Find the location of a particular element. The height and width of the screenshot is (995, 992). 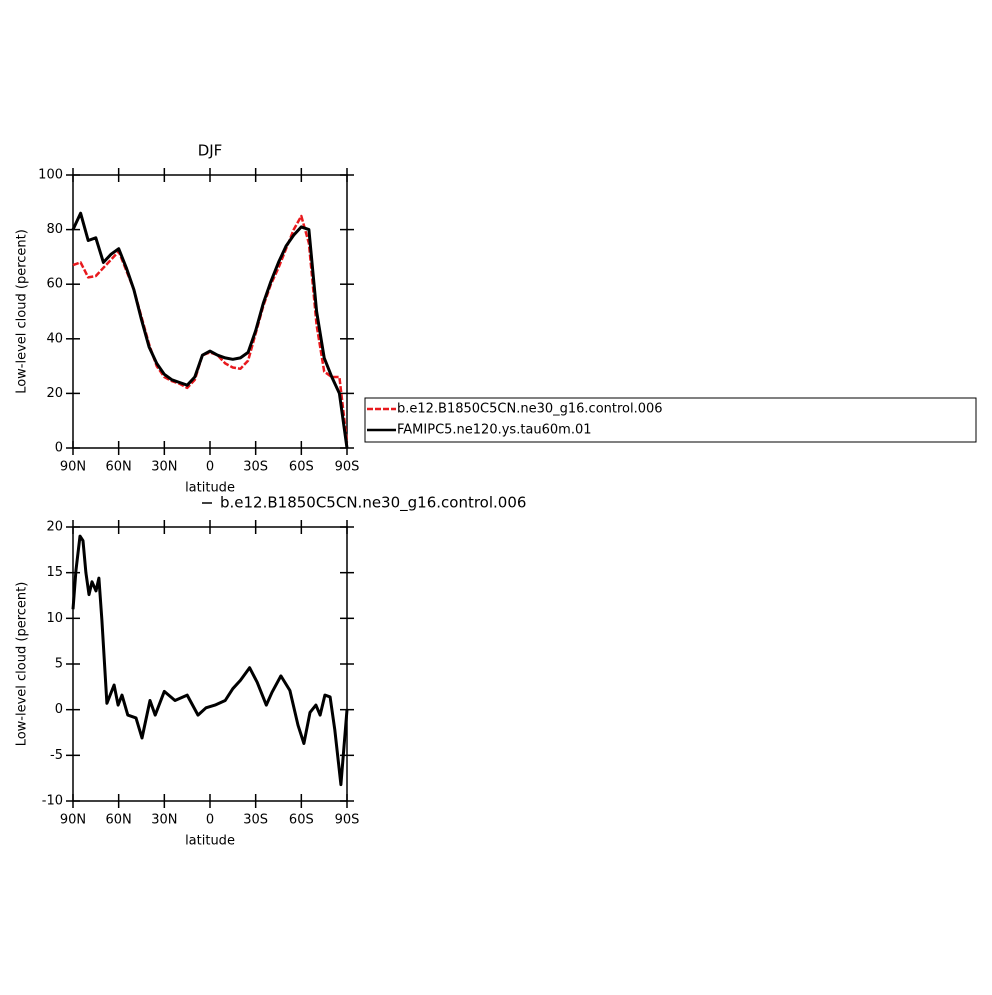

y-tick-label: 40 is located at coordinates (54, 338).